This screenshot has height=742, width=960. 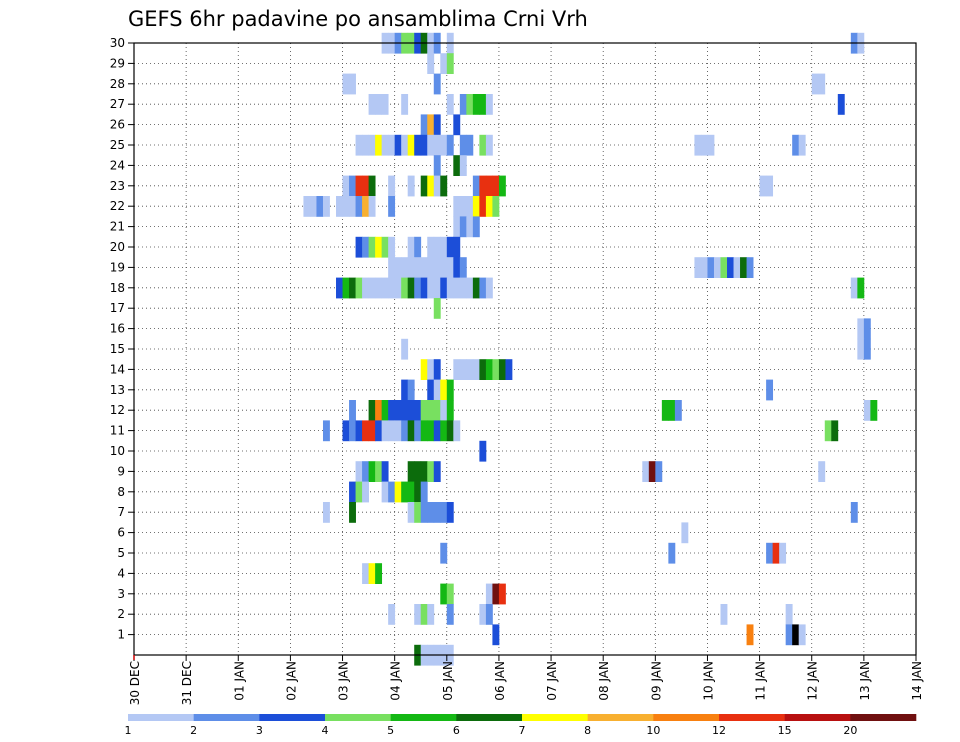 I want to click on y-tick-label: 18, so click(x=117, y=288).